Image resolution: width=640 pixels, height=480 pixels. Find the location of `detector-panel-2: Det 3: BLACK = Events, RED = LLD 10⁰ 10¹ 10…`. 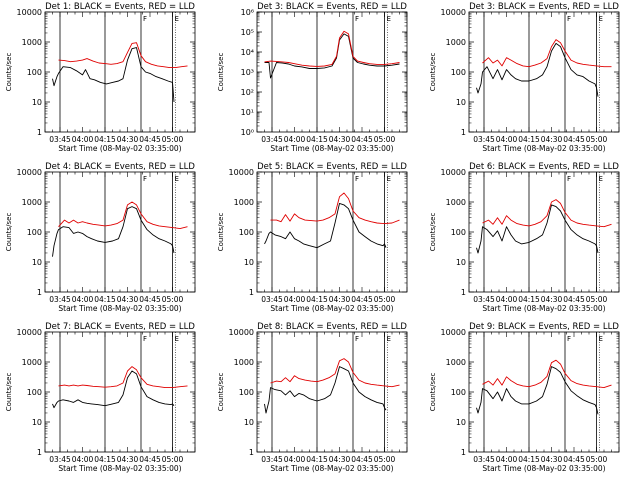

detector-panel-2: Det 3: BLACK = Events, RED = LLD 10⁰ 10¹ 10… is located at coordinates (312, 77).